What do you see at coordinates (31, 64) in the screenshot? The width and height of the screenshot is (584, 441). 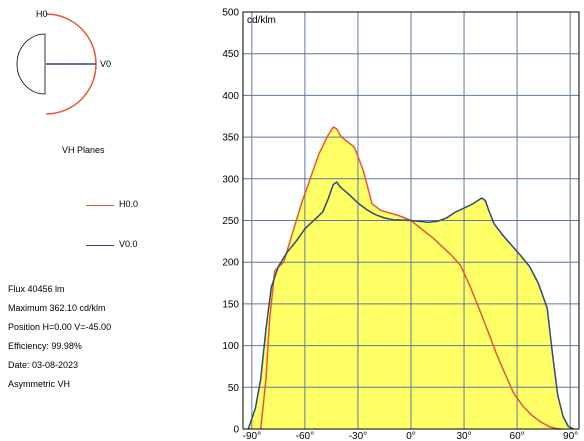 I see `vertical-plane-half-disk` at bounding box center [31, 64].